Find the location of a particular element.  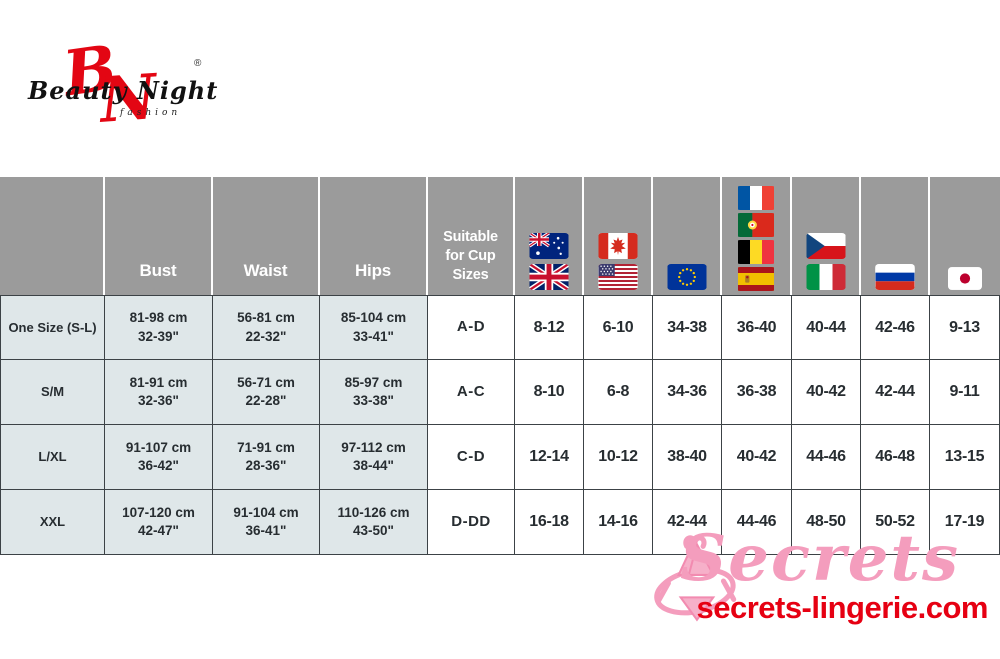

hips-in: 33-38" is located at coordinates (373, 400).